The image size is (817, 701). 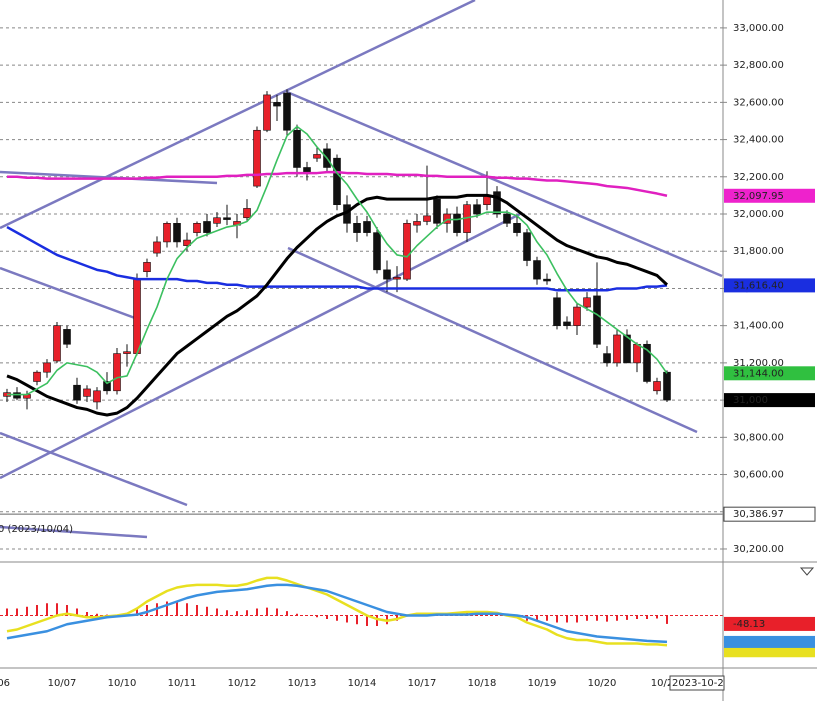 I want to click on price-marker-label: 31,616.40, so click(x=758, y=285).